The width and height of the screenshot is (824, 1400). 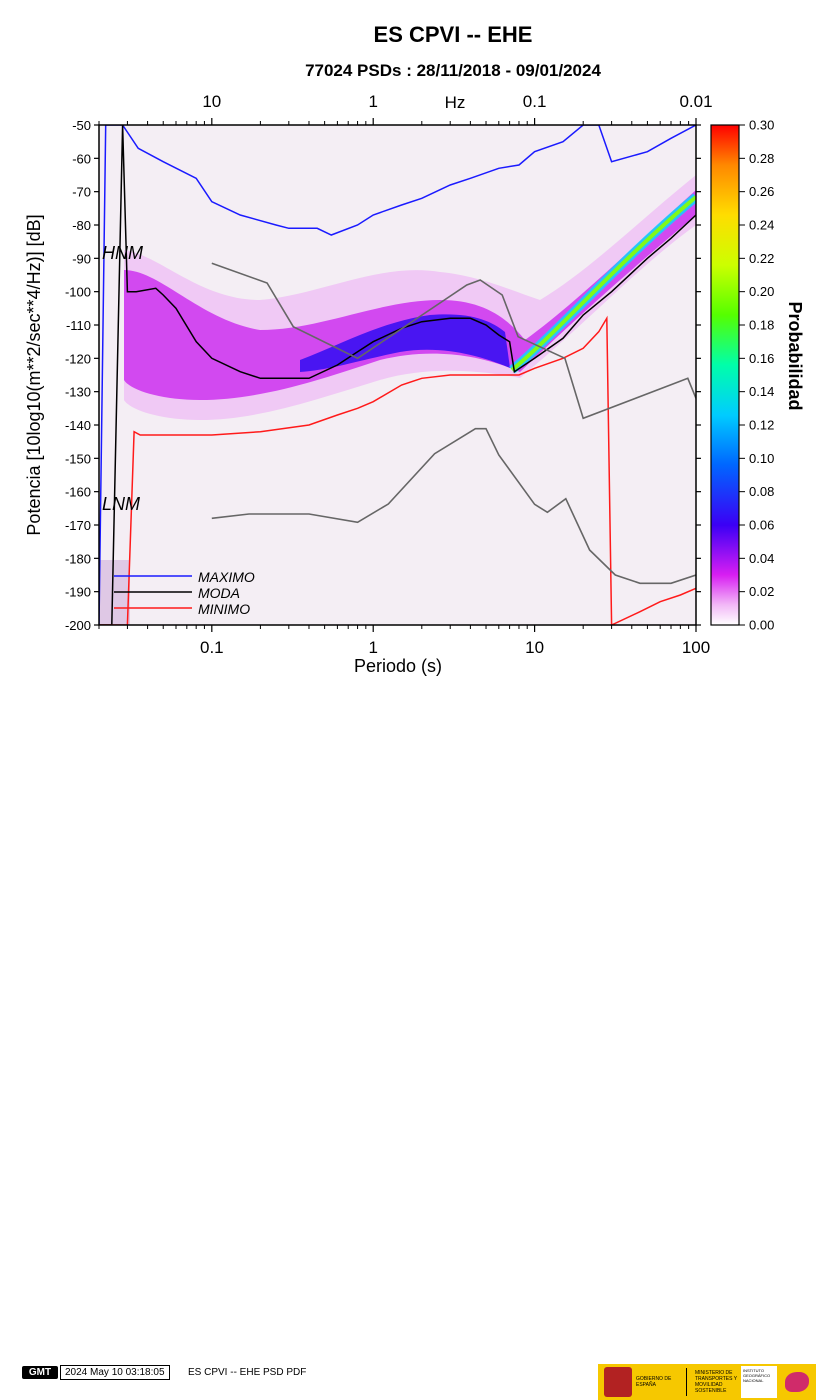 What do you see at coordinates (226, 577) in the screenshot?
I see `legend-label-maximo: MAXIMO` at bounding box center [226, 577].